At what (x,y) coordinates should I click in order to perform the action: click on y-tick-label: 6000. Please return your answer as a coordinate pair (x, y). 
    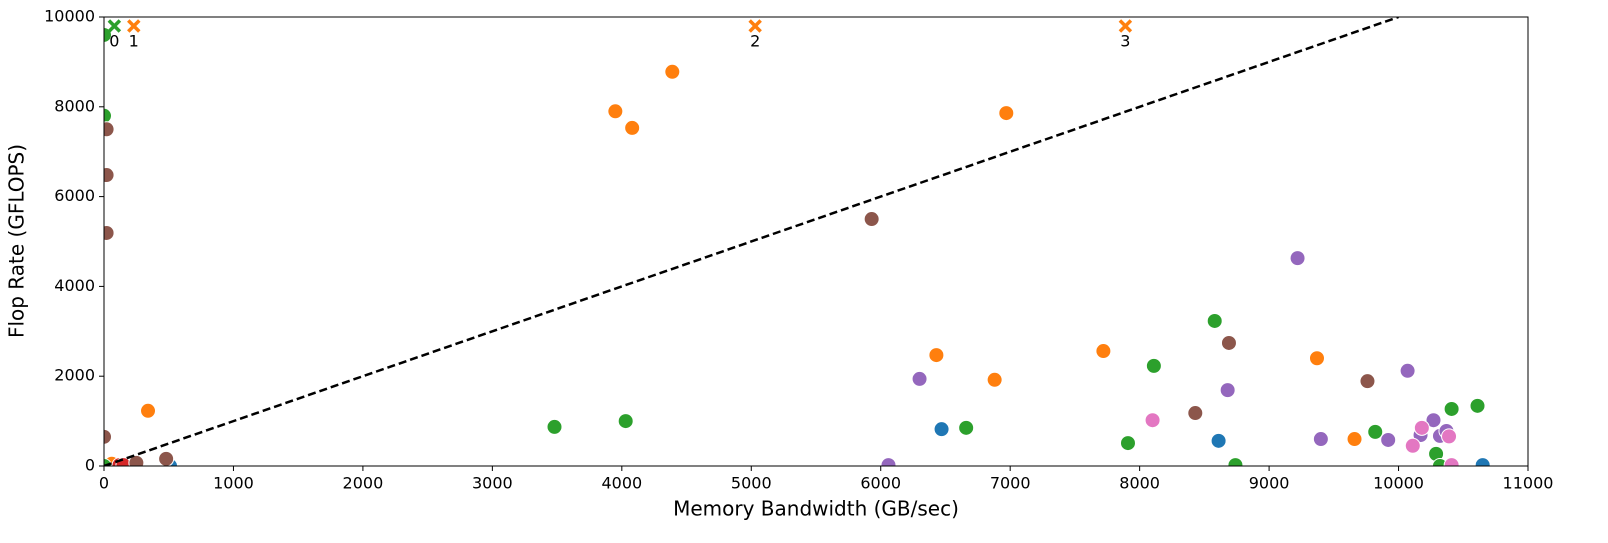
    Looking at the image, I should click on (74, 195).